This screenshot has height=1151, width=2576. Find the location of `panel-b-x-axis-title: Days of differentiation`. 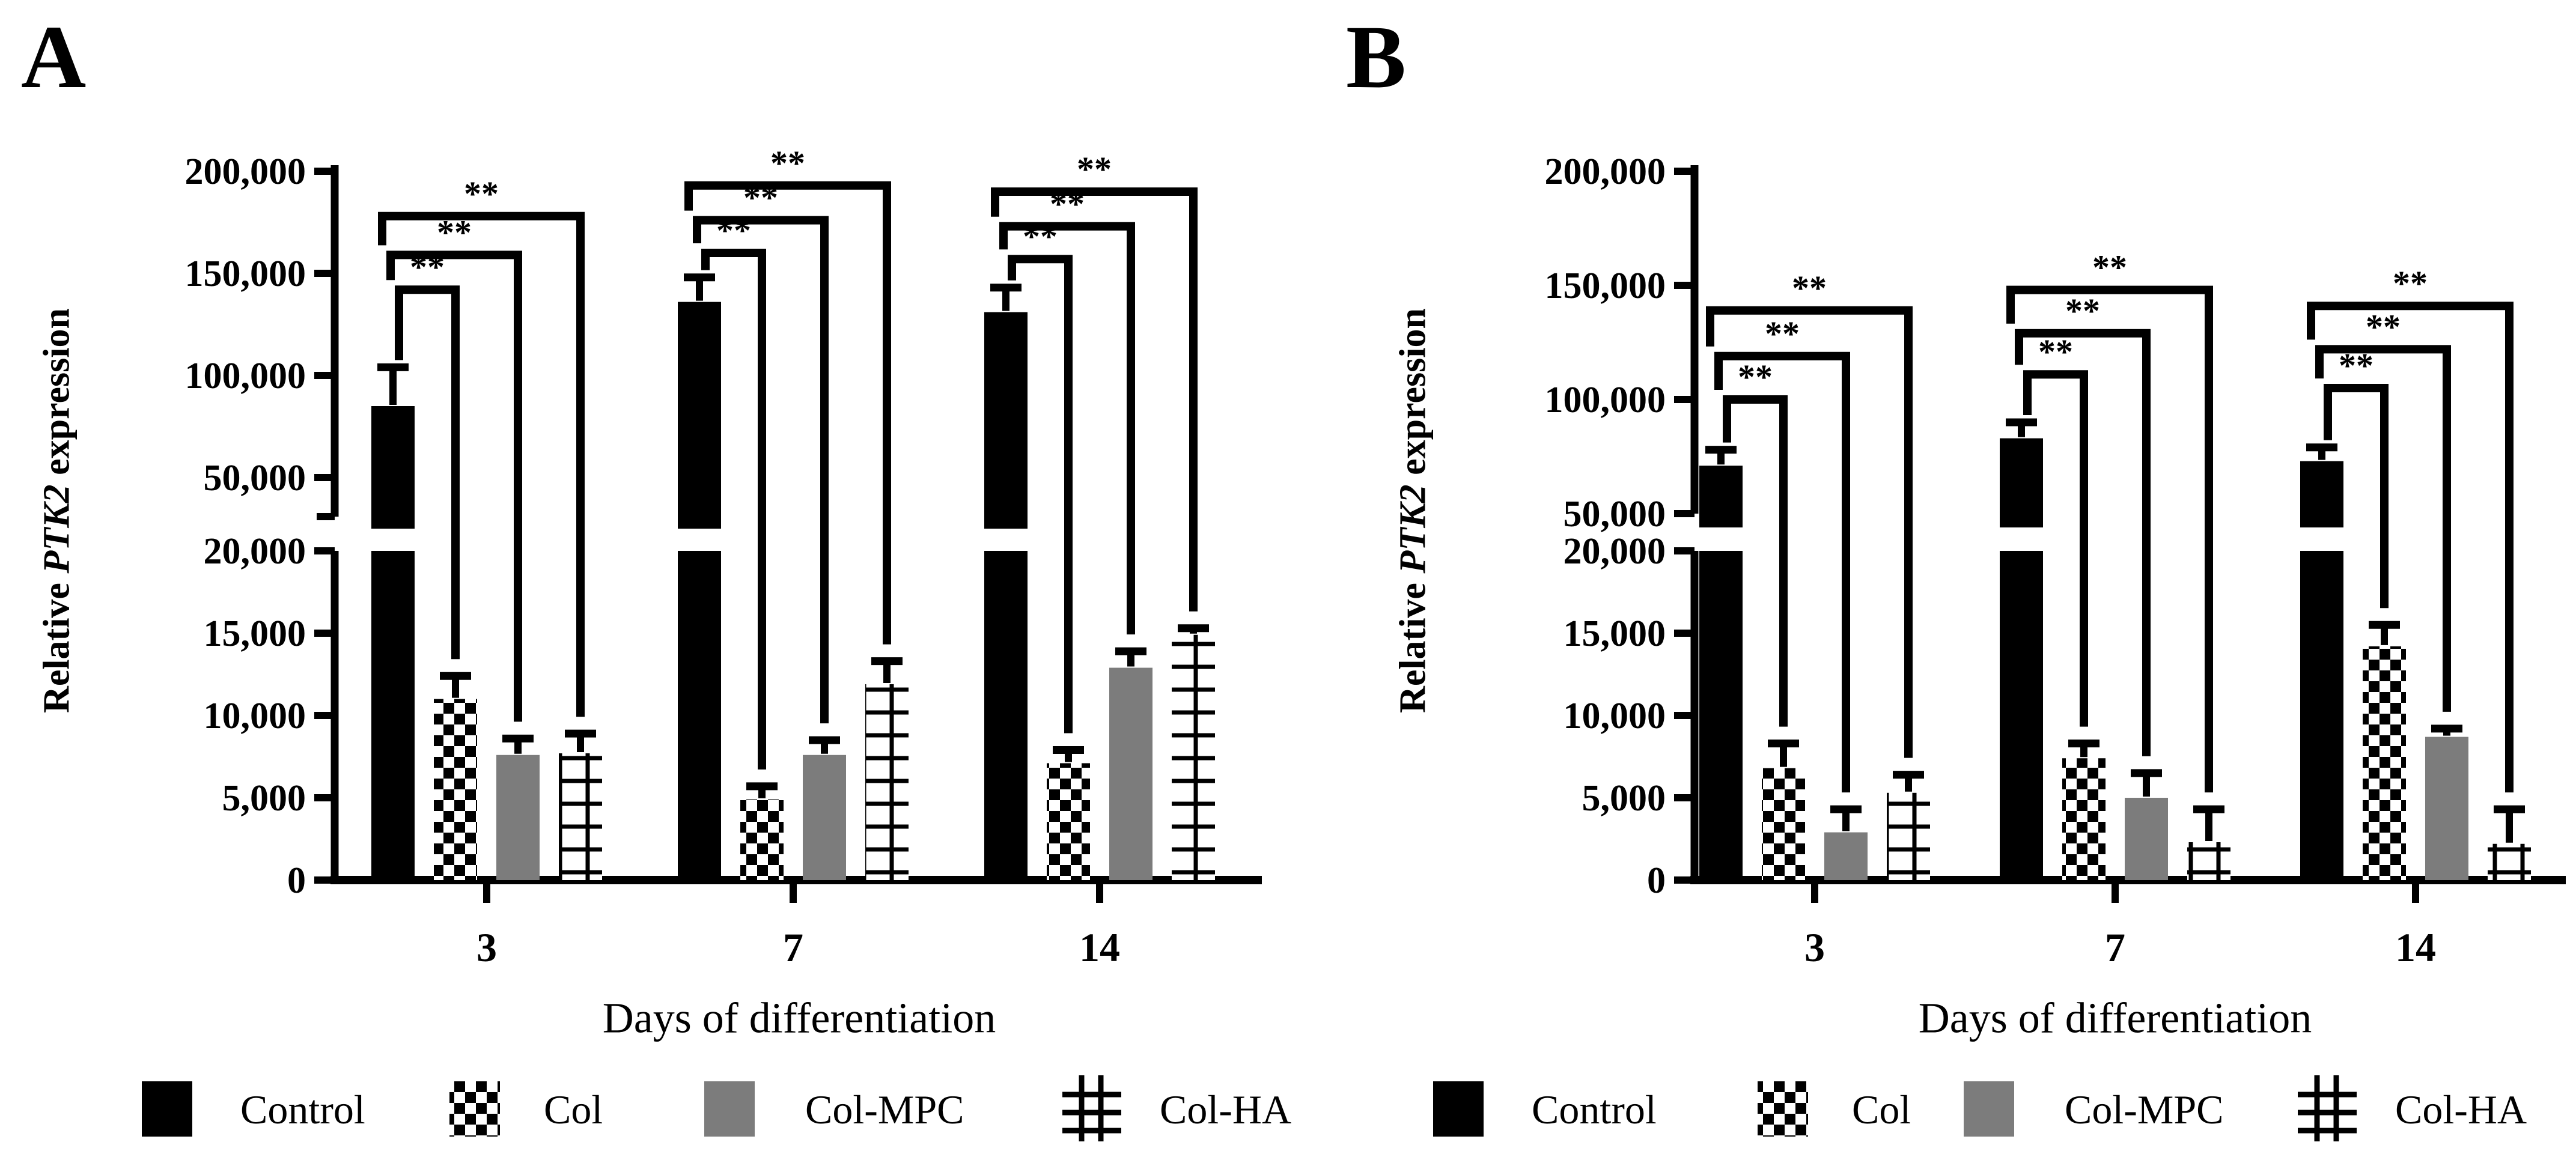

panel-b-x-axis-title: Days of differentiation is located at coordinates (2115, 1018).